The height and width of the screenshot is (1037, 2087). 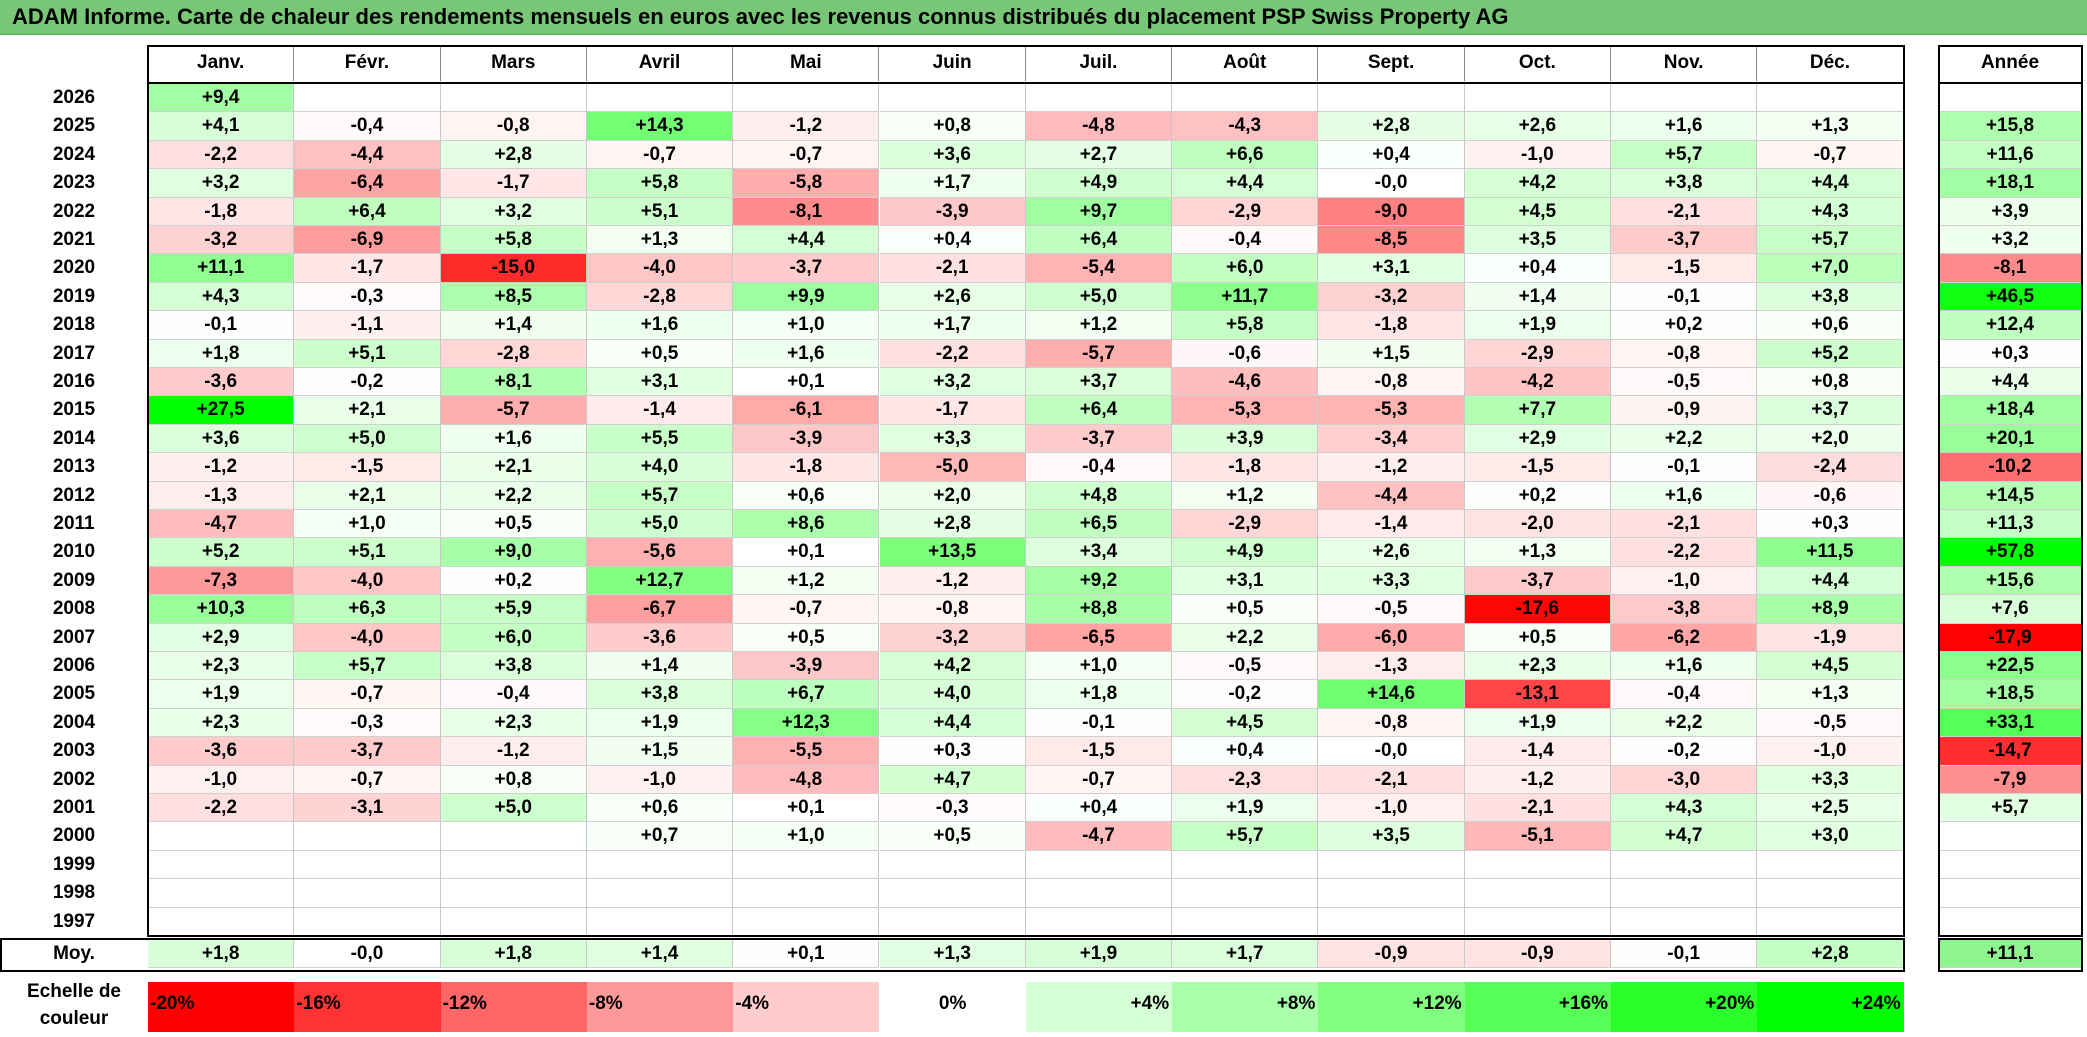 What do you see at coordinates (1245, 382) in the screenshot?
I see `heatmap-cell: -4,6` at bounding box center [1245, 382].